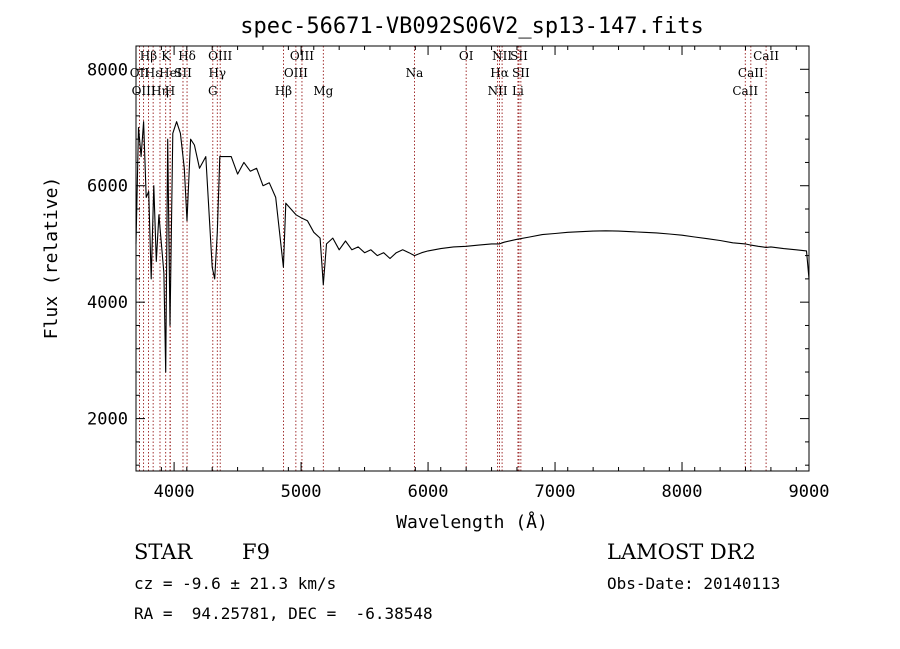  I want to click on survey-name: LAMOST DR2, so click(681, 552).